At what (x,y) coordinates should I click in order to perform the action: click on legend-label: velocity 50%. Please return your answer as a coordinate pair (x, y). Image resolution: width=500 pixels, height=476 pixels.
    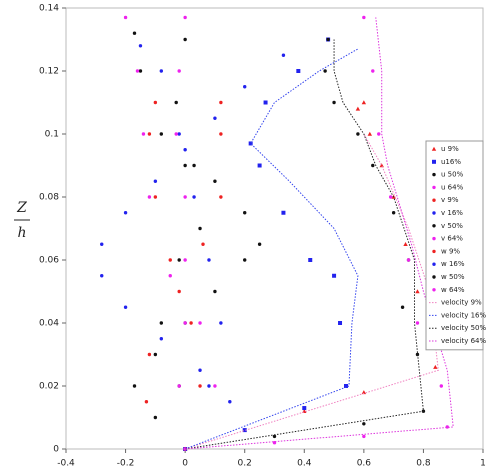
    Looking at the image, I should click on (463, 328).